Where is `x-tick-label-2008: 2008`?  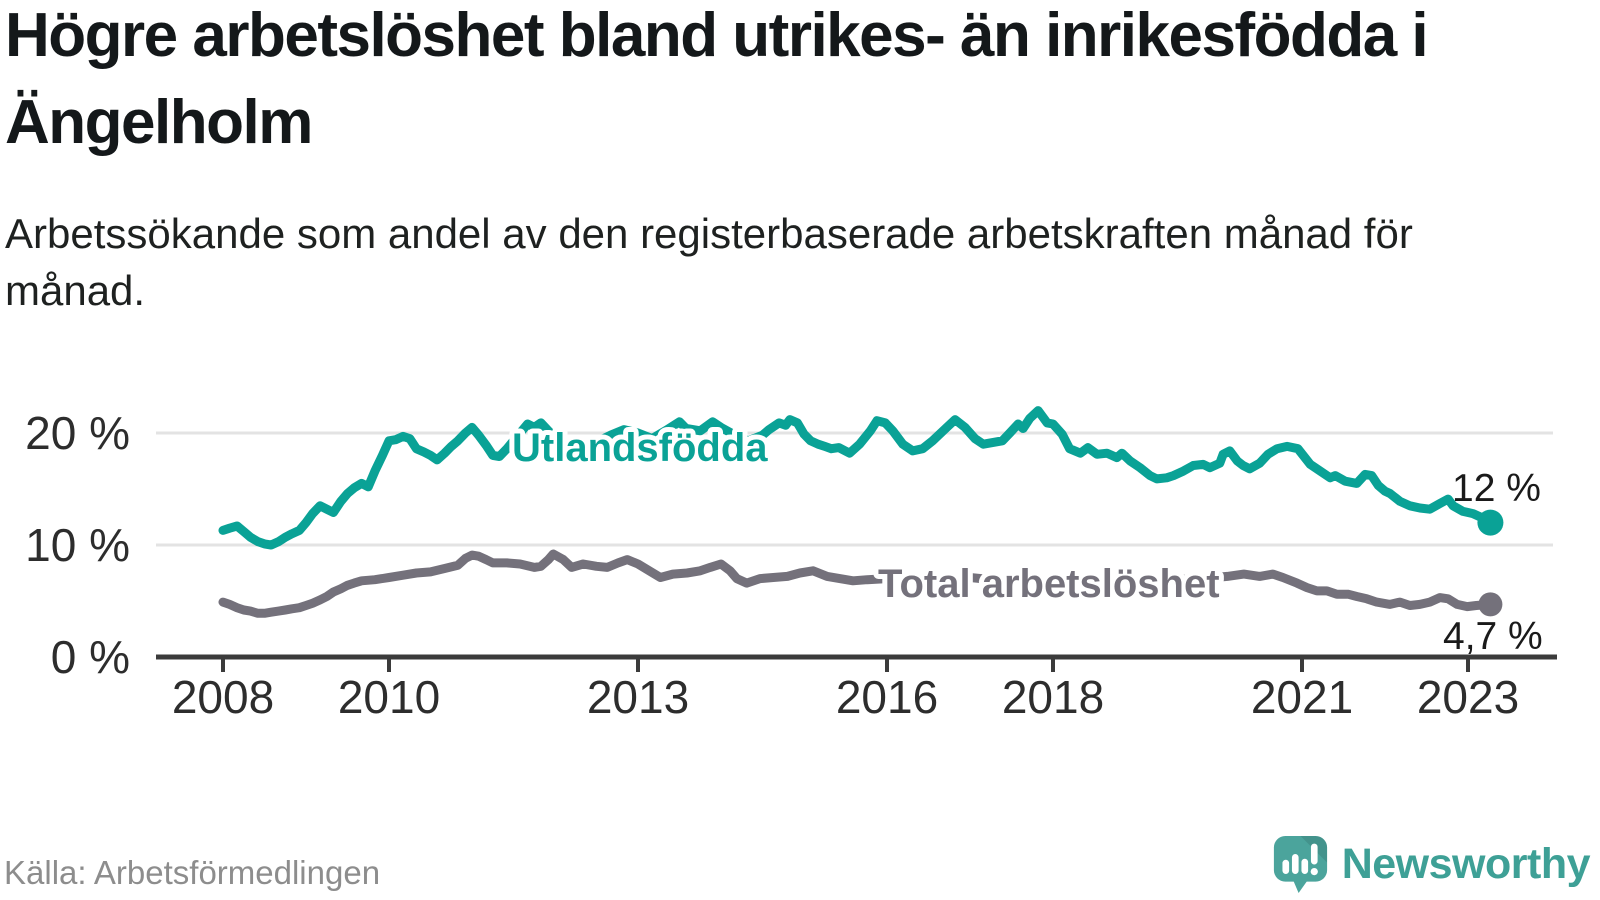 x-tick-label-2008: 2008 is located at coordinates (223, 697).